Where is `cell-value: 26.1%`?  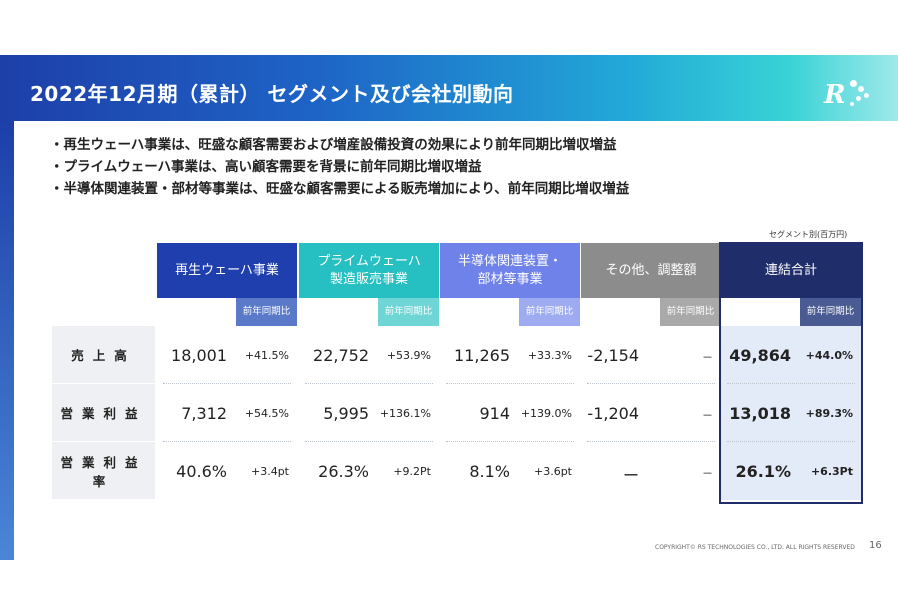
cell-value: 26.1% is located at coordinates (763, 471).